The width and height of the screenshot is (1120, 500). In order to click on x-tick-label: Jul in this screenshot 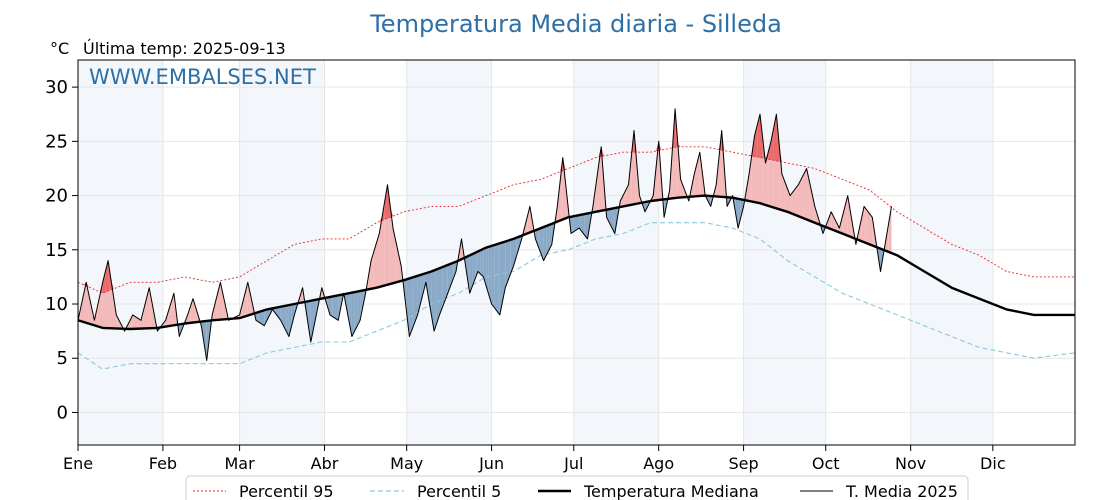, I will do `click(573, 463)`.